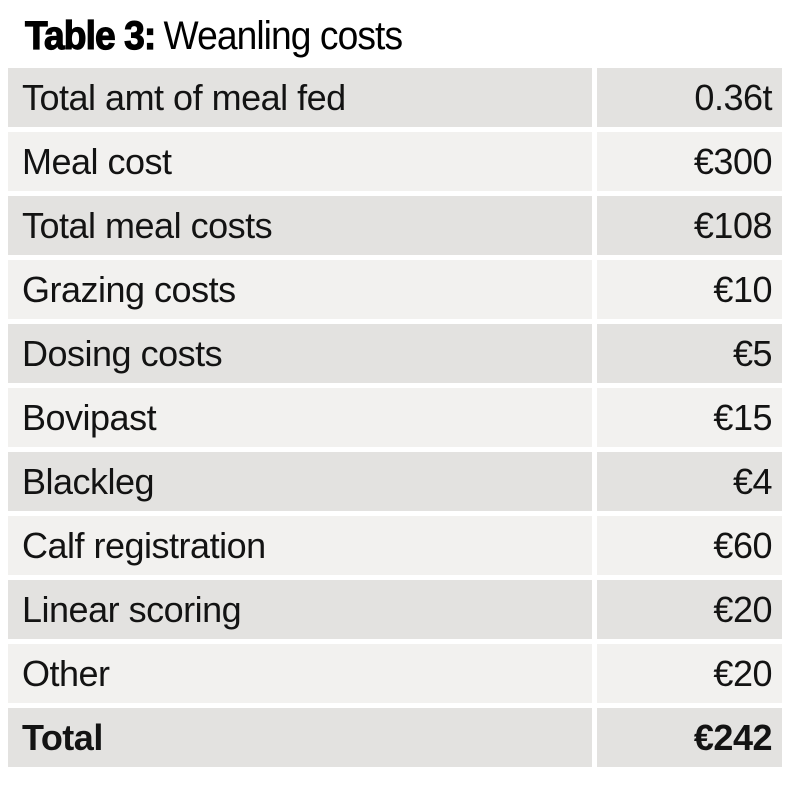  I want to click on table-row: Bovipast €15, so click(395, 417).